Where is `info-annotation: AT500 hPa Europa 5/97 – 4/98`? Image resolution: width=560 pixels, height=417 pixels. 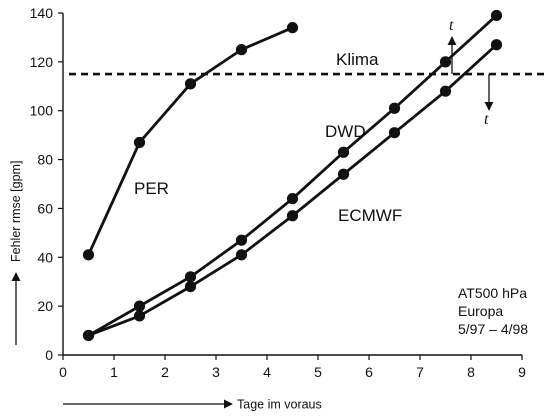
info-annotation: AT500 hPa Europa 5/97 – 4/98 is located at coordinates (493, 311).